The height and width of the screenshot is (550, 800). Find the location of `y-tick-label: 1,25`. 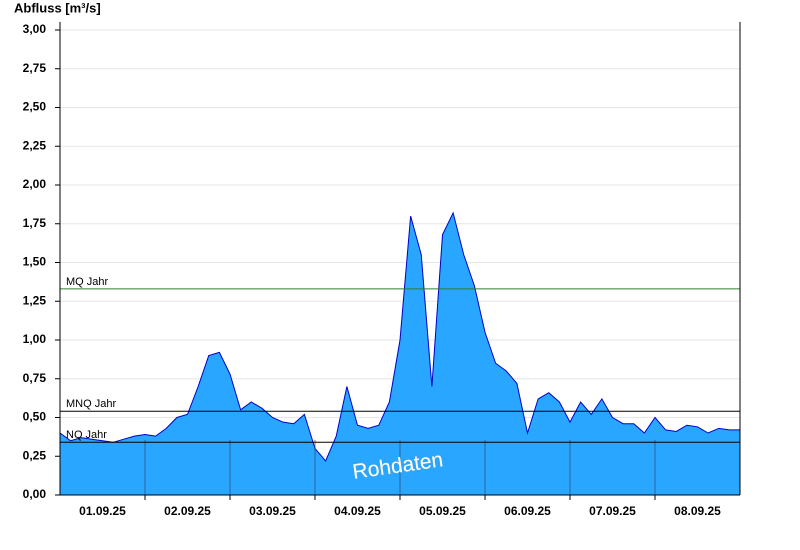

y-tick-label: 1,25 is located at coordinates (35, 300).